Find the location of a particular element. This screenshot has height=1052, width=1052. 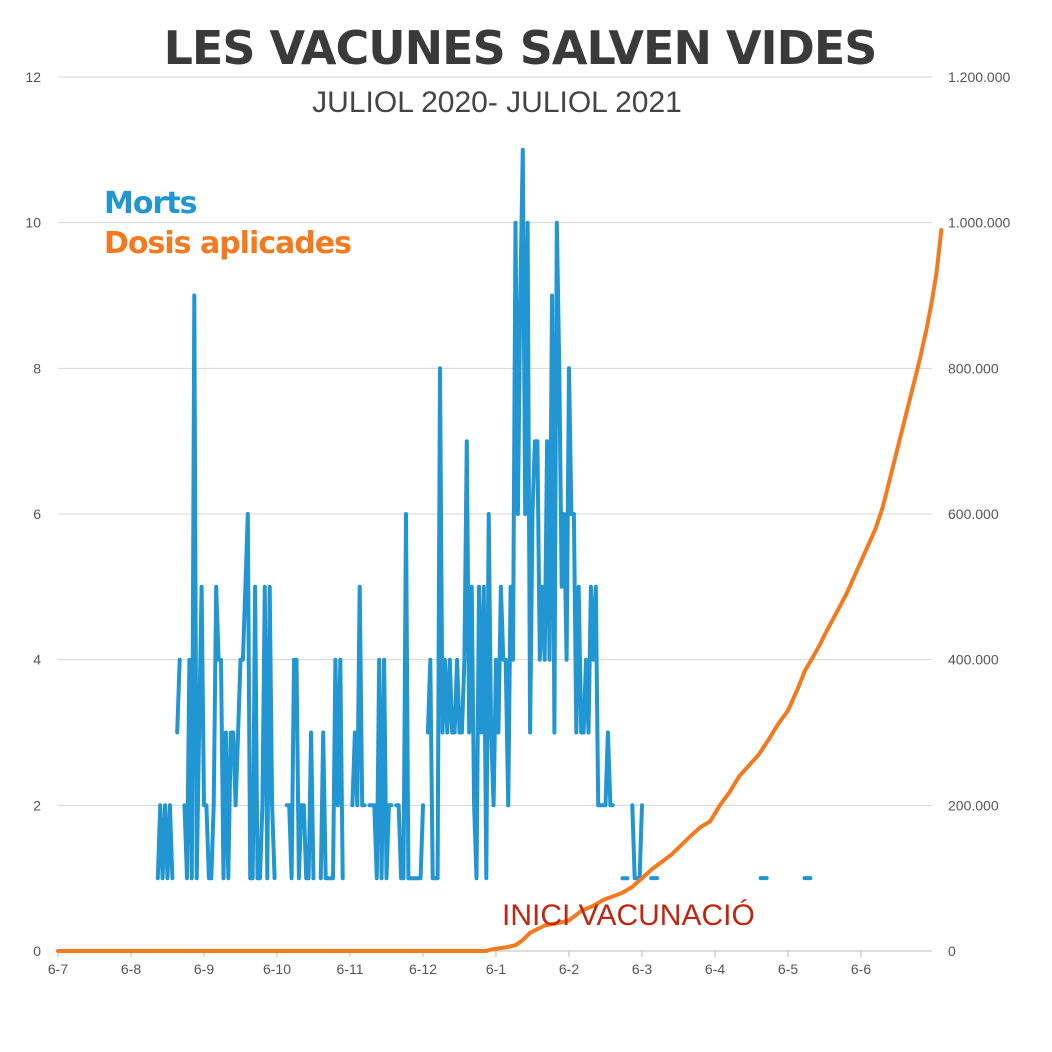

left-tick-label: 0 is located at coordinates (37, 951).